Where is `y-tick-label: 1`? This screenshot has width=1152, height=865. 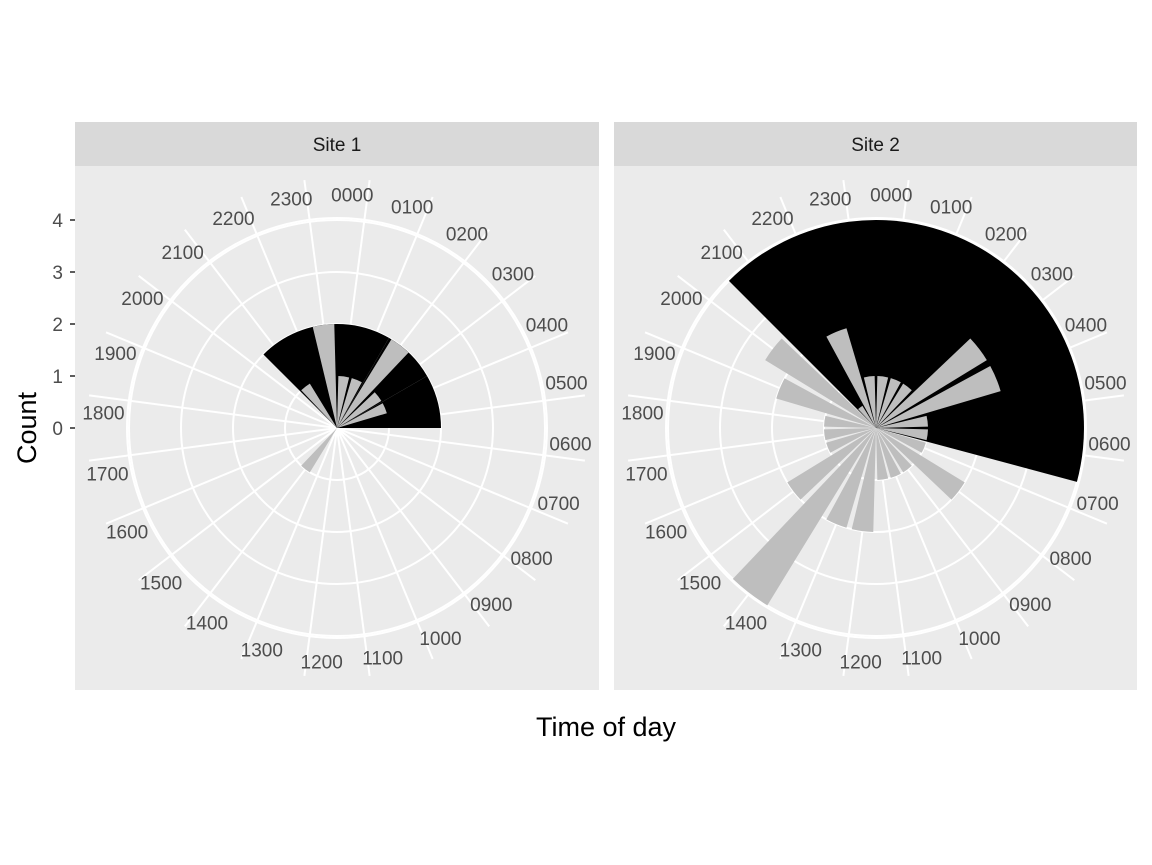
y-tick-label: 1 is located at coordinates (57, 377).